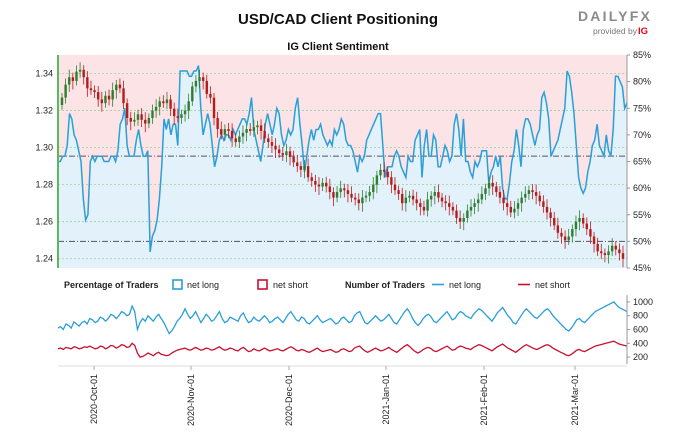  I want to click on x-tick-label: 2021-Feb-01, so click(484, 400).